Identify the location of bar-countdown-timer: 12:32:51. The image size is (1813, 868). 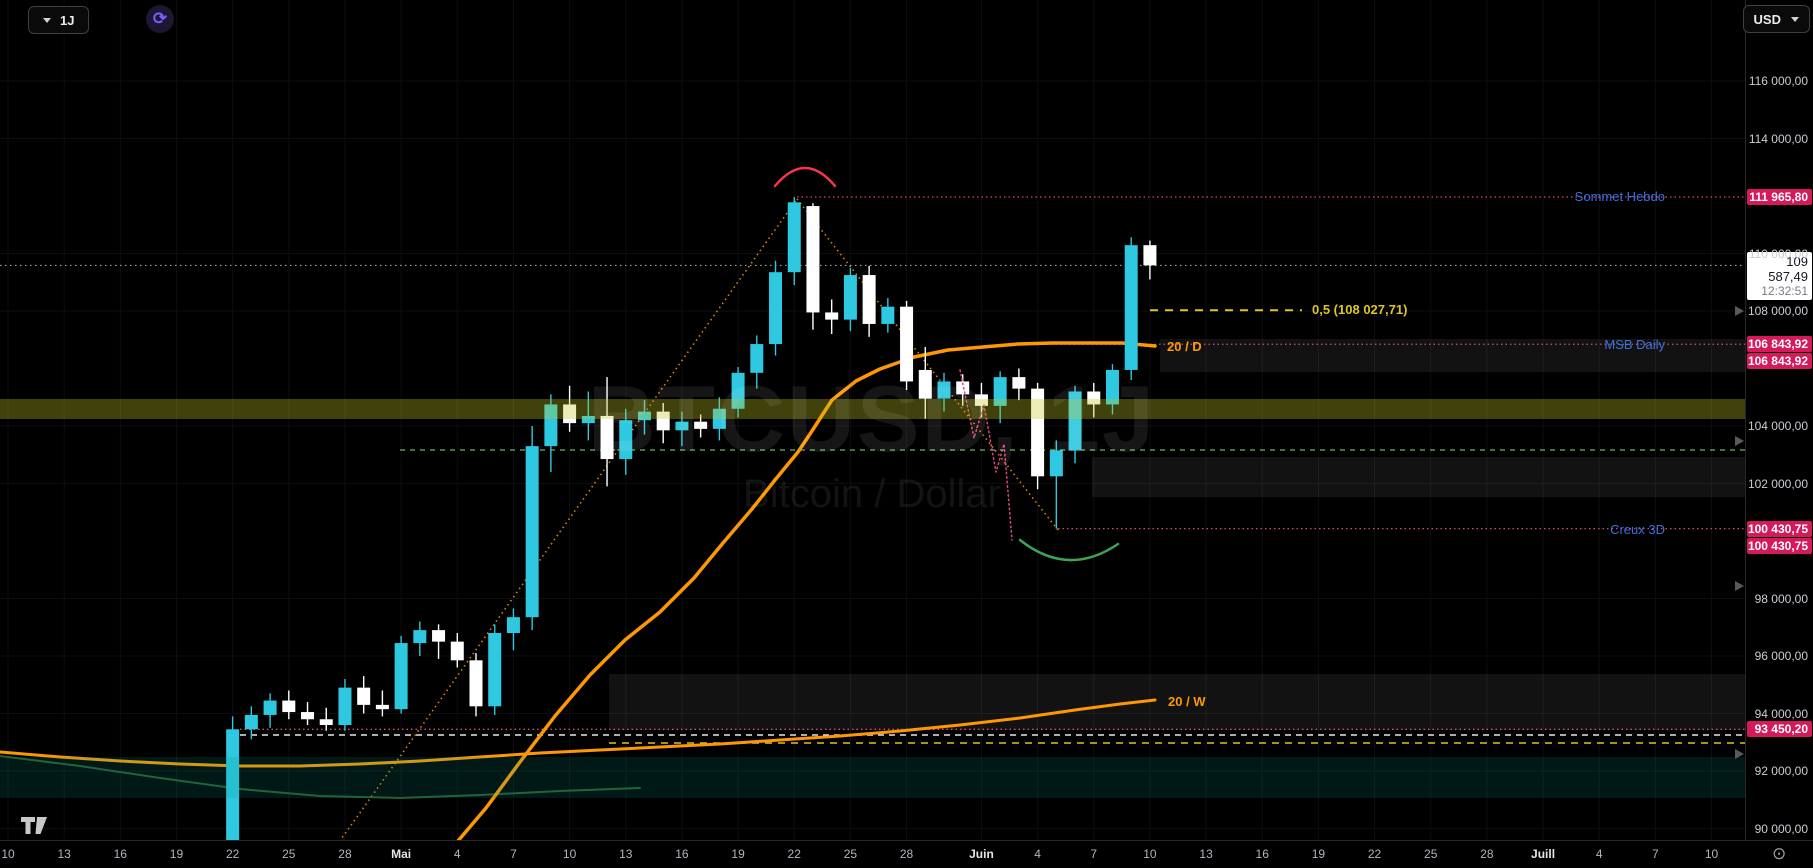
(1784, 291).